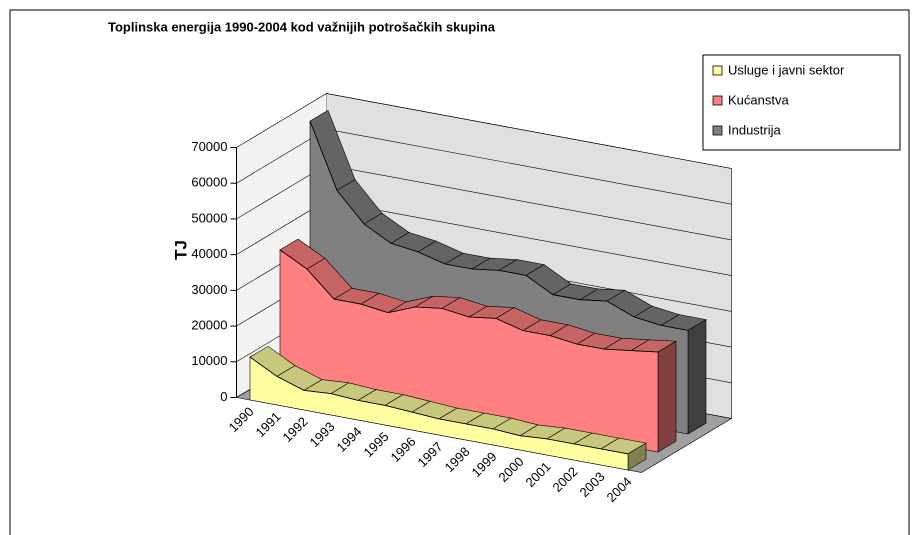 Image resolution: width=920 pixels, height=535 pixels. What do you see at coordinates (223, 396) in the screenshot?
I see `y-tick-label: 0` at bounding box center [223, 396].